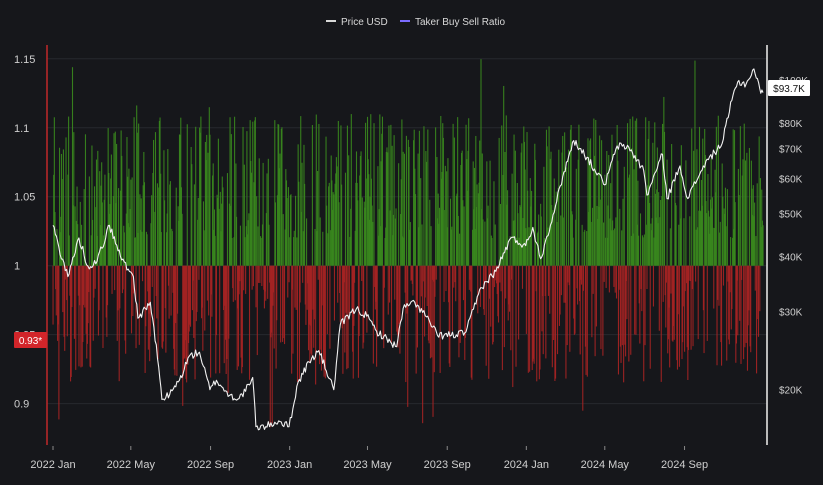 The width and height of the screenshot is (823, 485). Describe the element at coordinates (30, 341) in the screenshot. I see `current-ratio-label: 0.93*` at that location.